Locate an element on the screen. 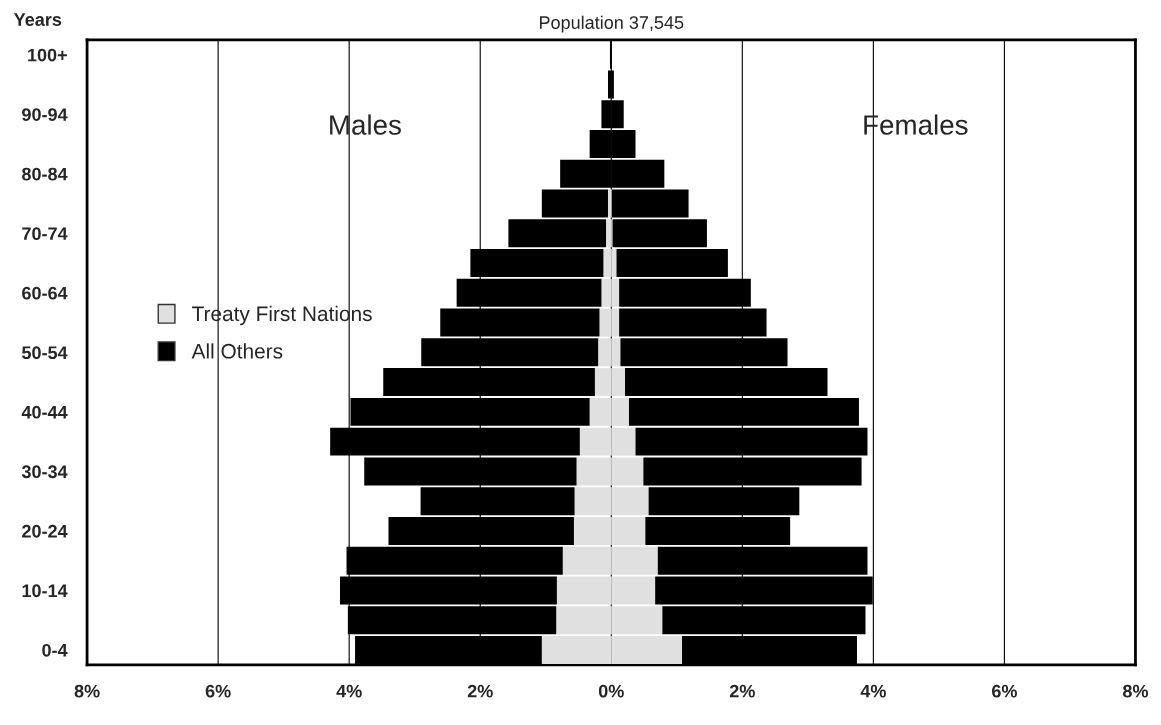 The width and height of the screenshot is (1161, 725). y-tick-label: 30-34 is located at coordinates (44, 472).